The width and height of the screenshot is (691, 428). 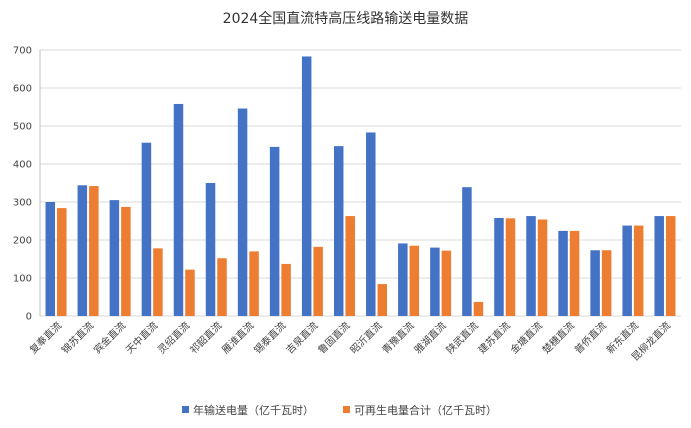 What do you see at coordinates (333, 337) in the screenshot?
I see `x-tick-label: 鲁固直流` at bounding box center [333, 337].